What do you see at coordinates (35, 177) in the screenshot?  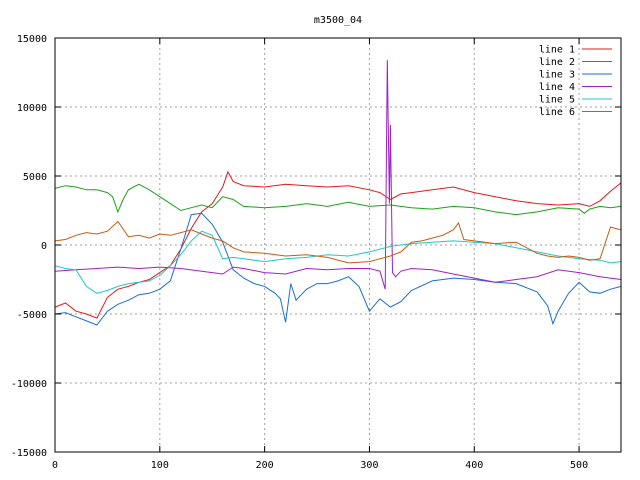 I see `y-tick-label: 5000` at bounding box center [35, 177].